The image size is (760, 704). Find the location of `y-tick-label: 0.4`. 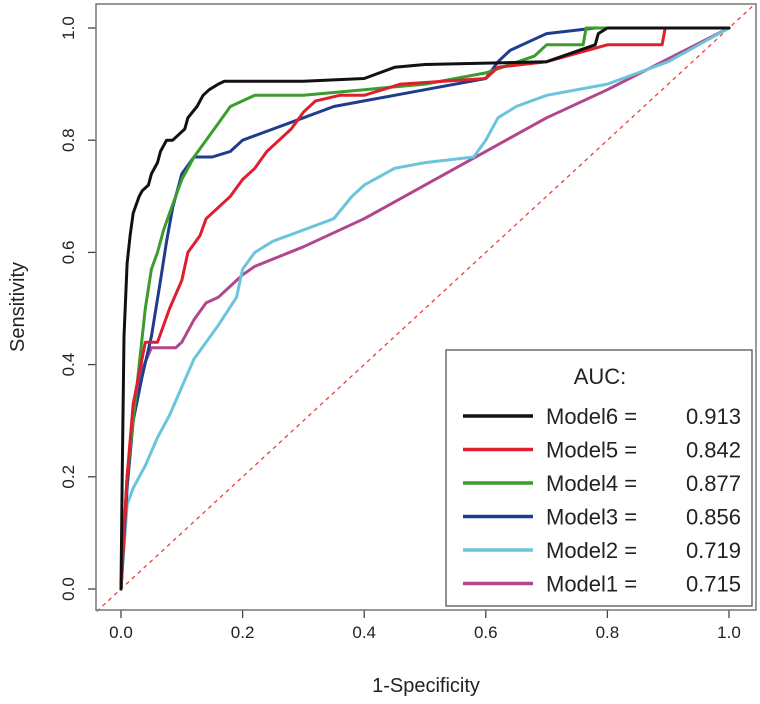

y-tick-label: 0.4 is located at coordinates (68, 365).